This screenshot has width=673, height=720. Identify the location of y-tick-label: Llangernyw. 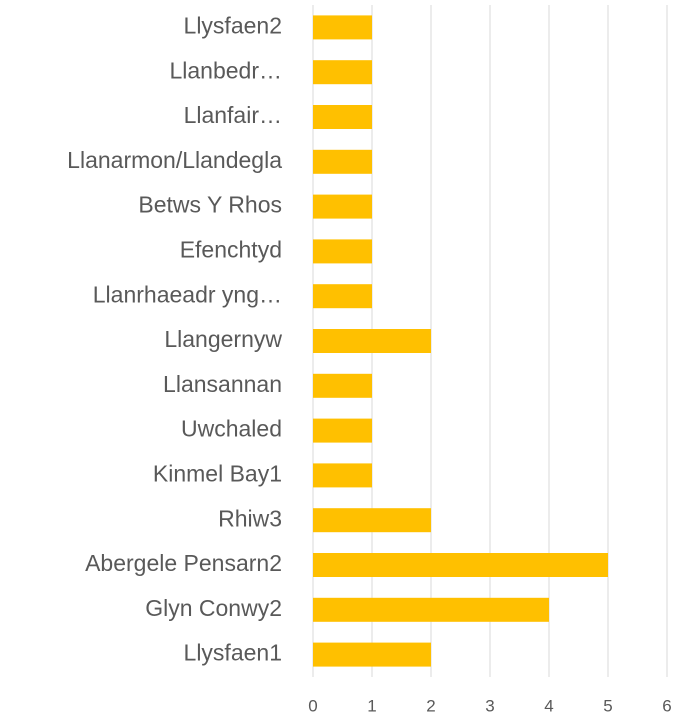
(223, 339).